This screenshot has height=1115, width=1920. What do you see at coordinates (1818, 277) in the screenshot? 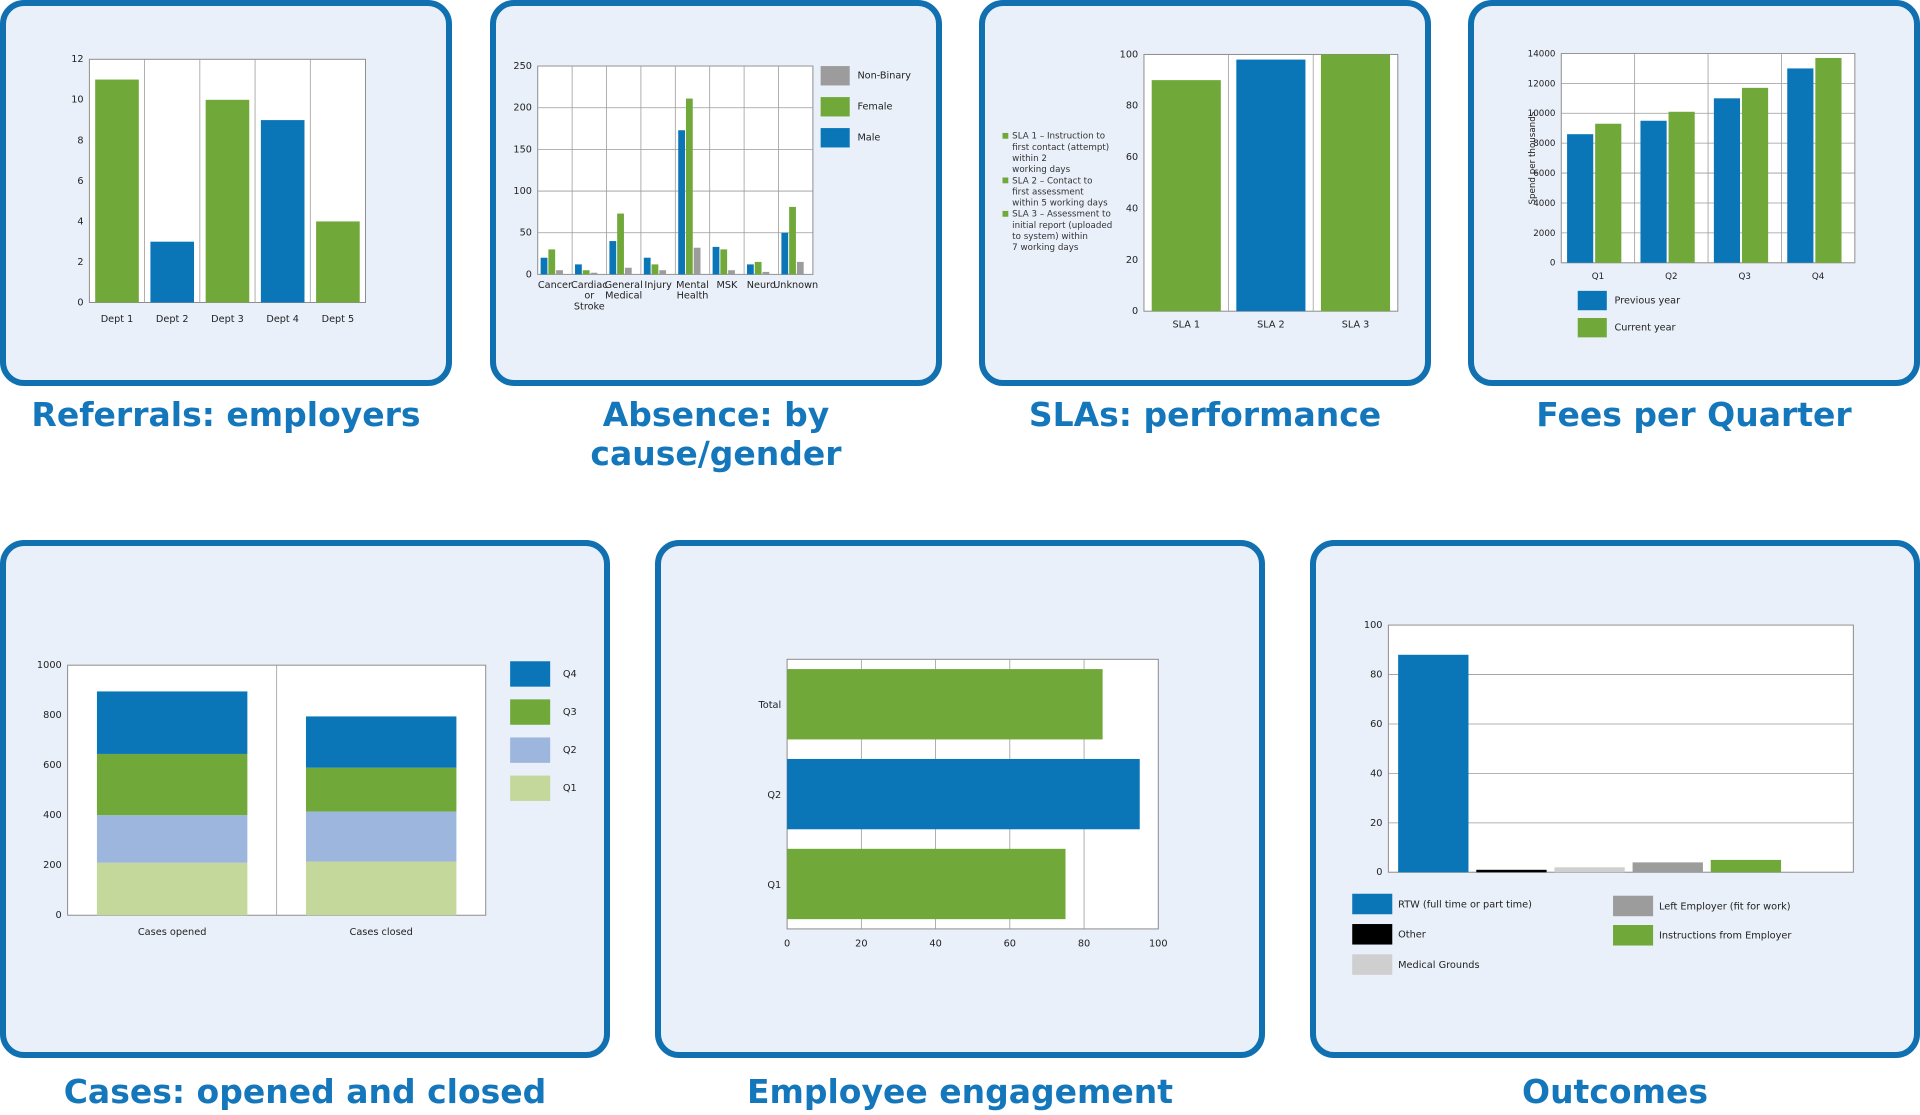
I see `x-tick-label: Q4` at bounding box center [1818, 277].